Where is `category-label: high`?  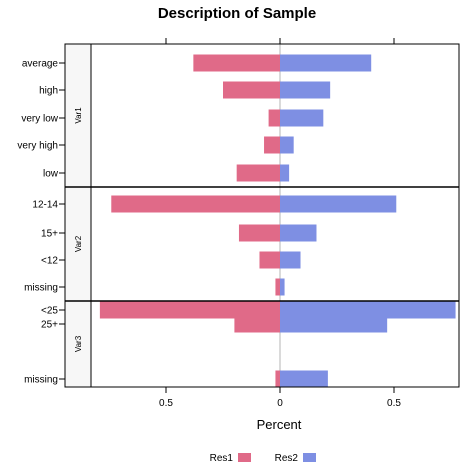
category-label: high is located at coordinates (48, 91).